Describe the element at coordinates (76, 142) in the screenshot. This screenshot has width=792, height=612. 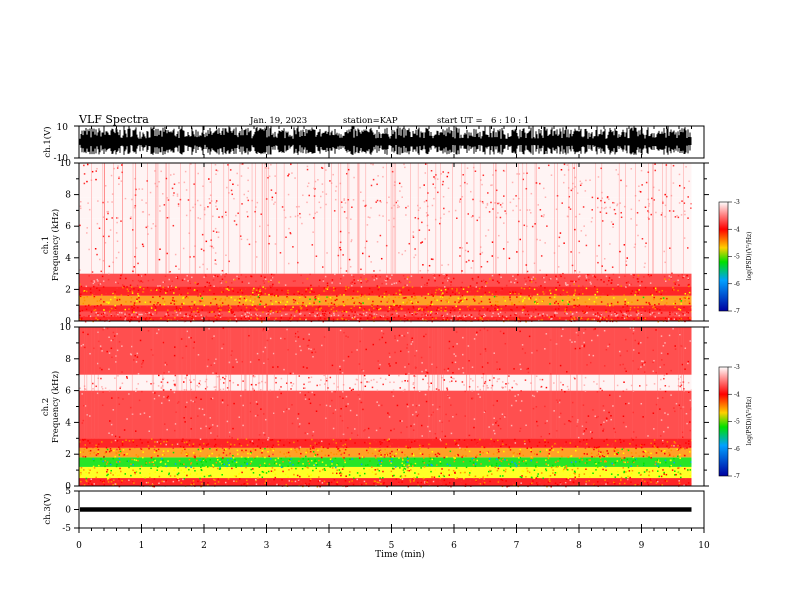
I see `ch1-wave-ticks` at that location.